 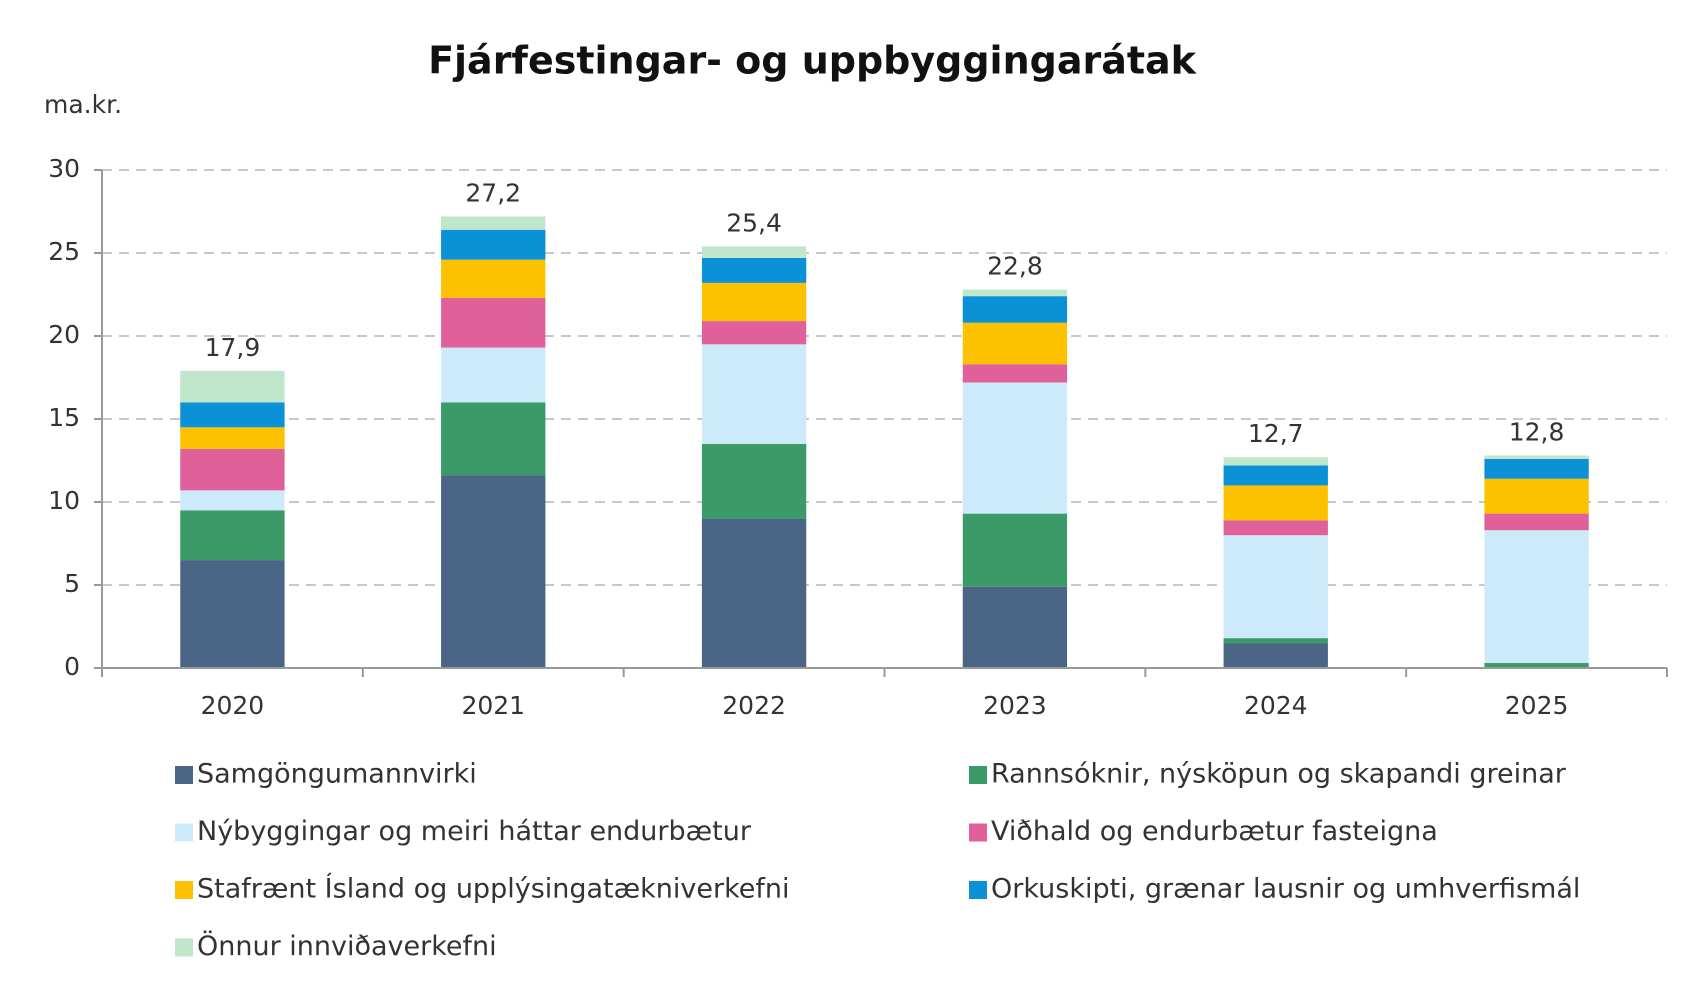 I want to click on x-tick-label: 2023, so click(x=1015, y=705).